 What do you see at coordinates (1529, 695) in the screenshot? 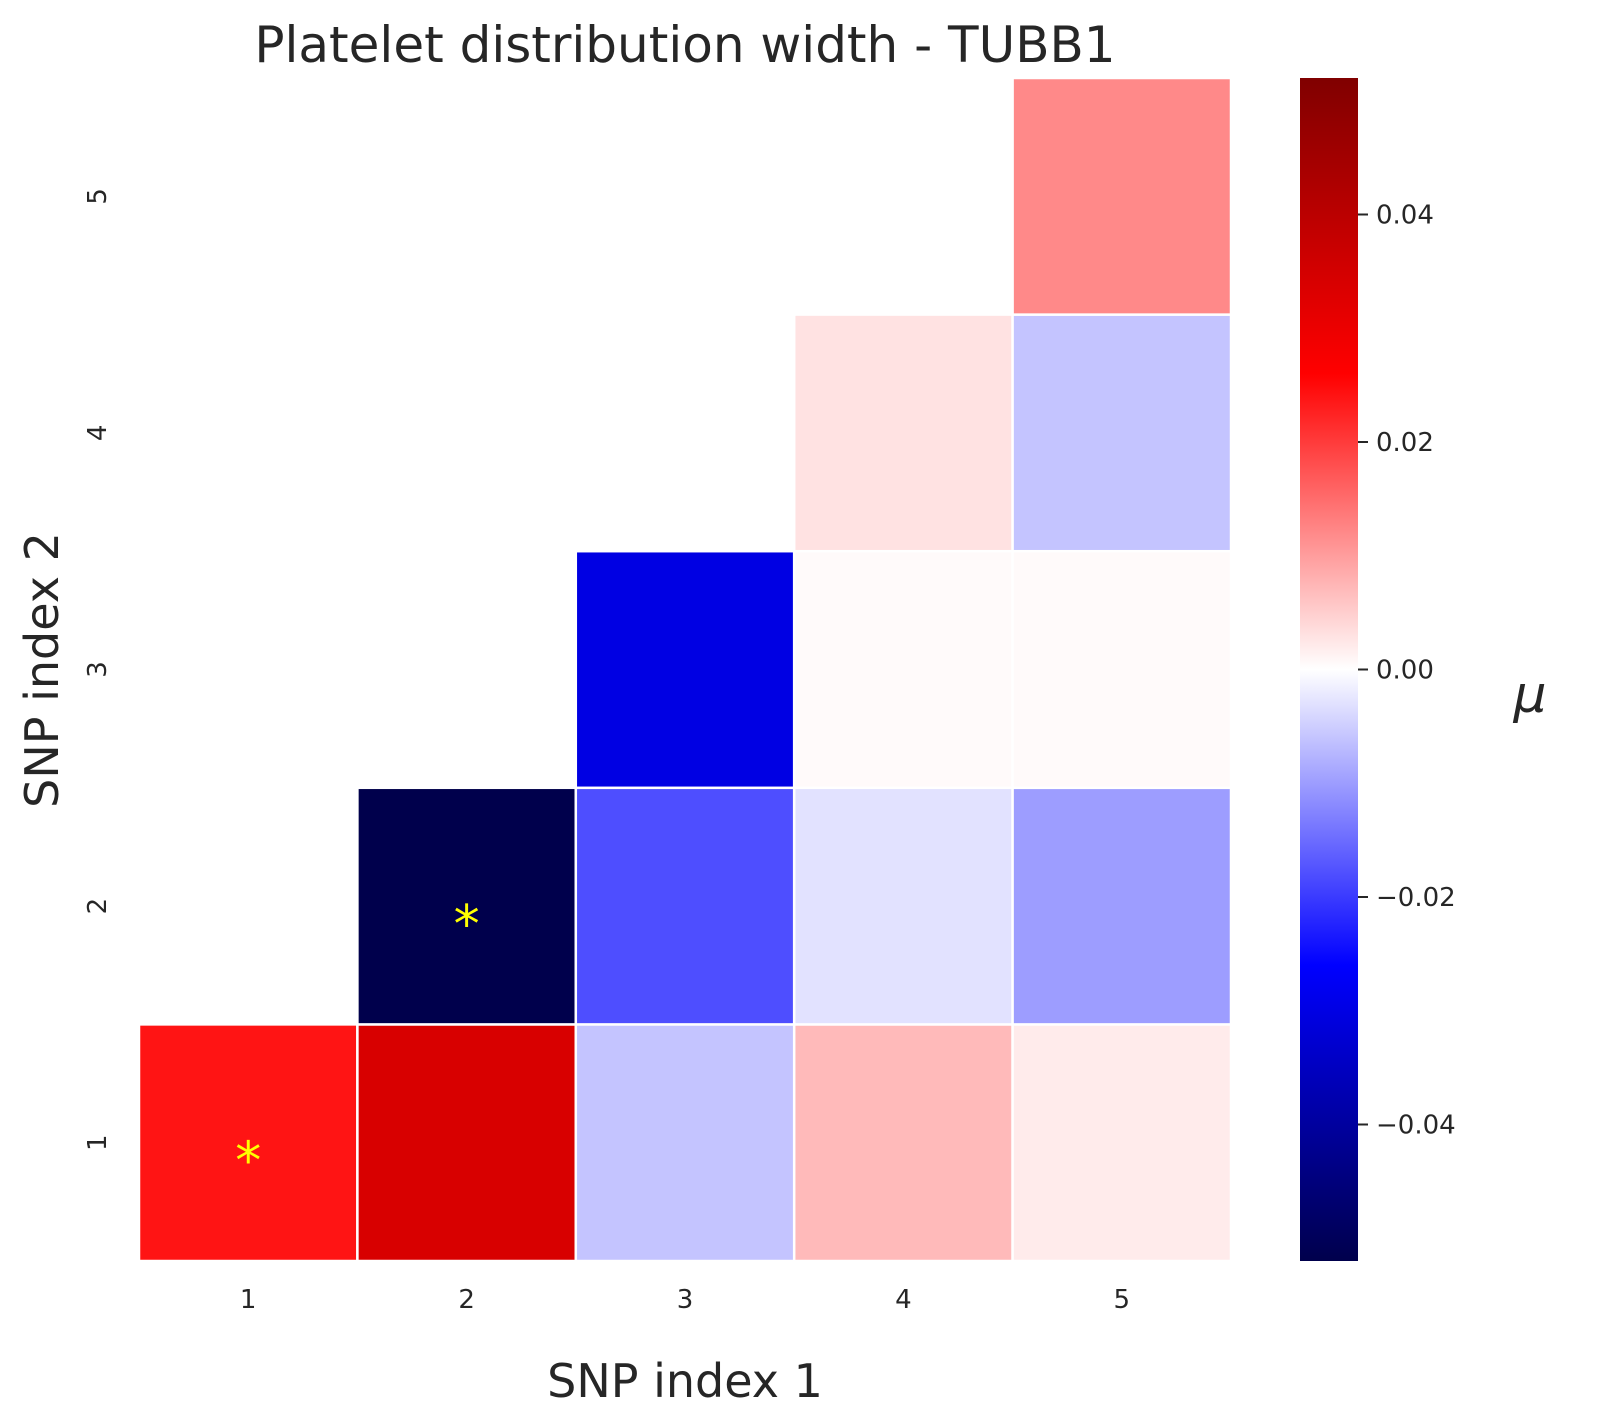
I see `colorbar-label: μ` at bounding box center [1529, 695].